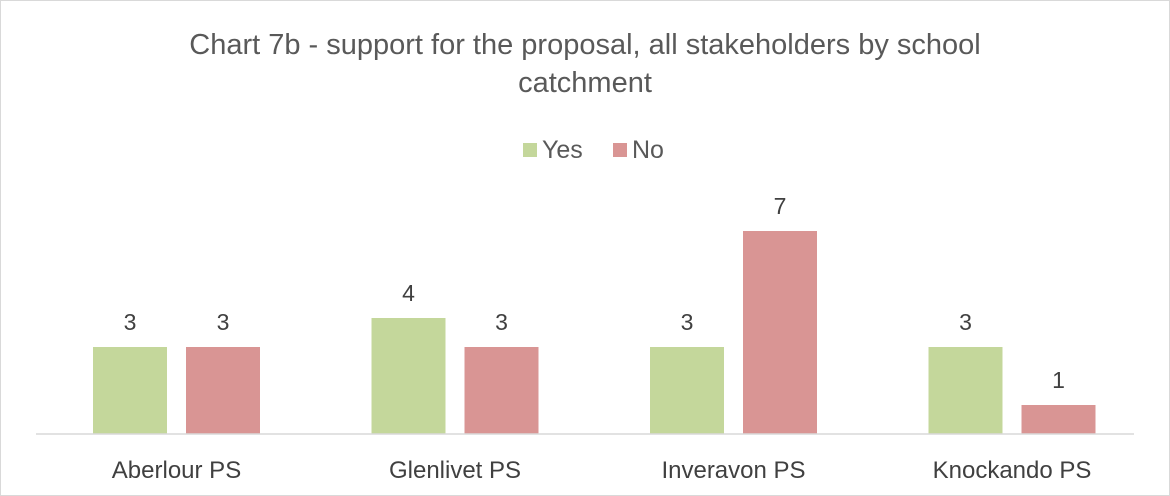 The width and height of the screenshot is (1170, 496). I want to click on bar-no-inveravon-ps, so click(780, 332).